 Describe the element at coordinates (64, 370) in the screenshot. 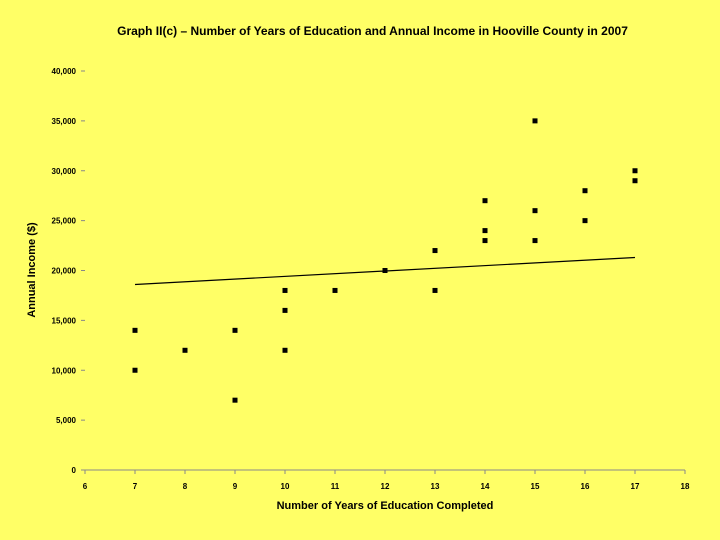

I see `y-tick-label: 10,000` at that location.